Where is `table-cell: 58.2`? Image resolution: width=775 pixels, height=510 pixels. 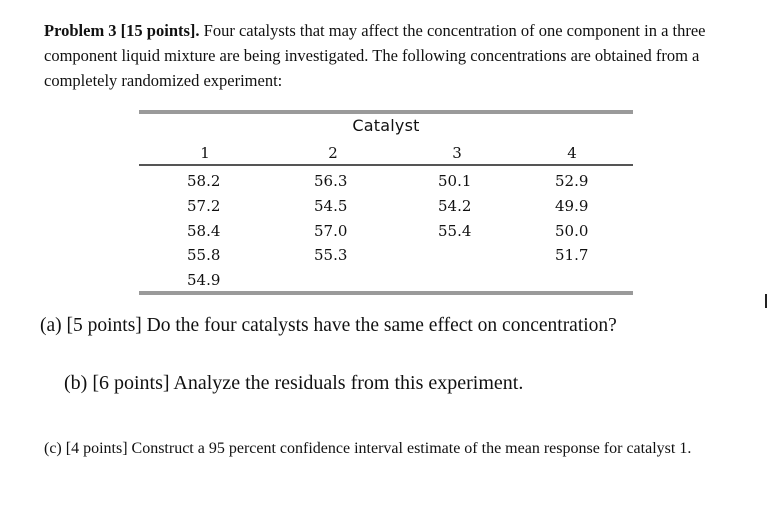 table-cell: 58.2 is located at coordinates (204, 181).